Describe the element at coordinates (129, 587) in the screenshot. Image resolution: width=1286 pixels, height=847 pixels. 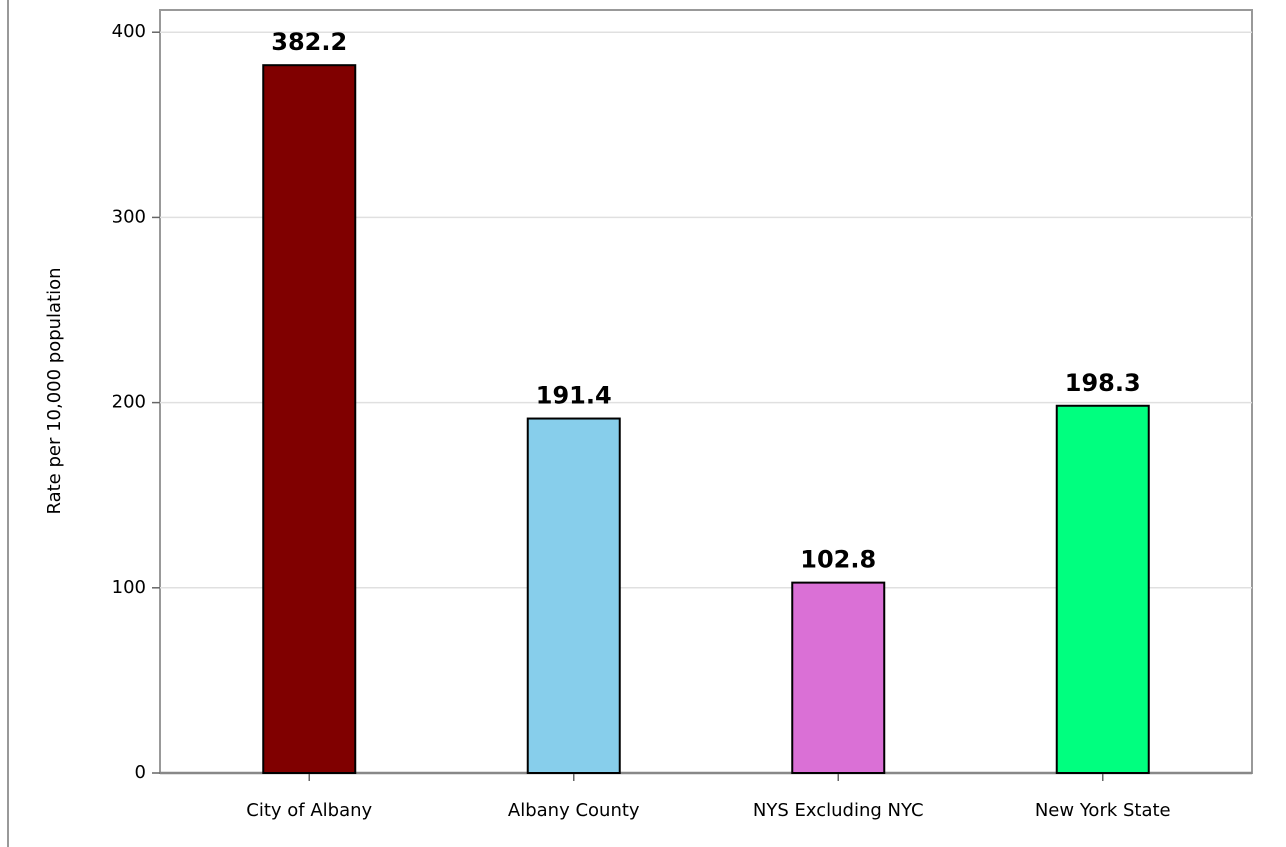
I see `y-tick-label: 100` at that location.